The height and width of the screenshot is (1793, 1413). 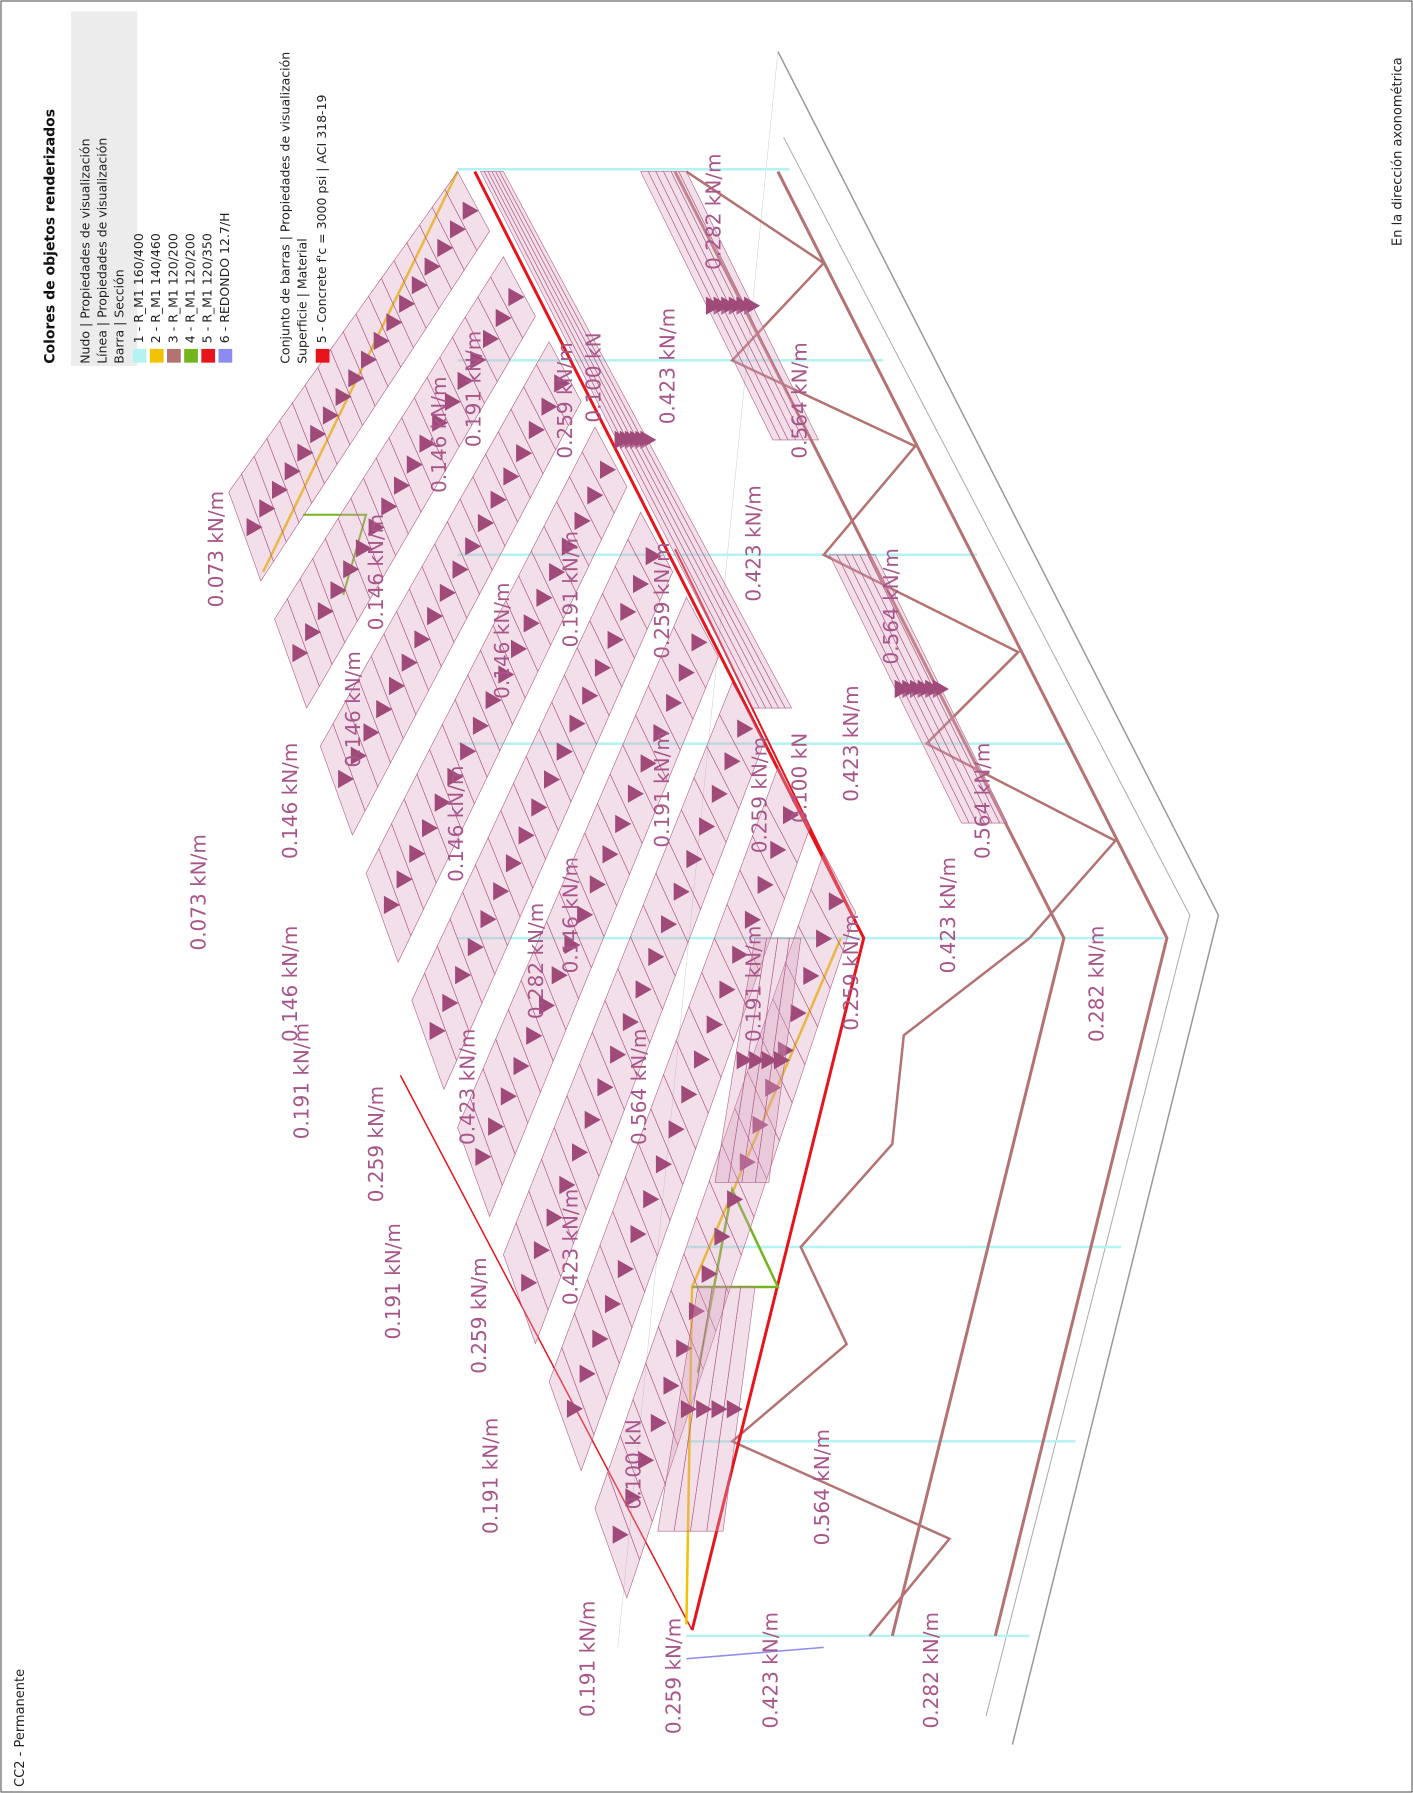 What do you see at coordinates (1397, 151) in the screenshot?
I see `label: En la dirección axonométrica` at bounding box center [1397, 151].